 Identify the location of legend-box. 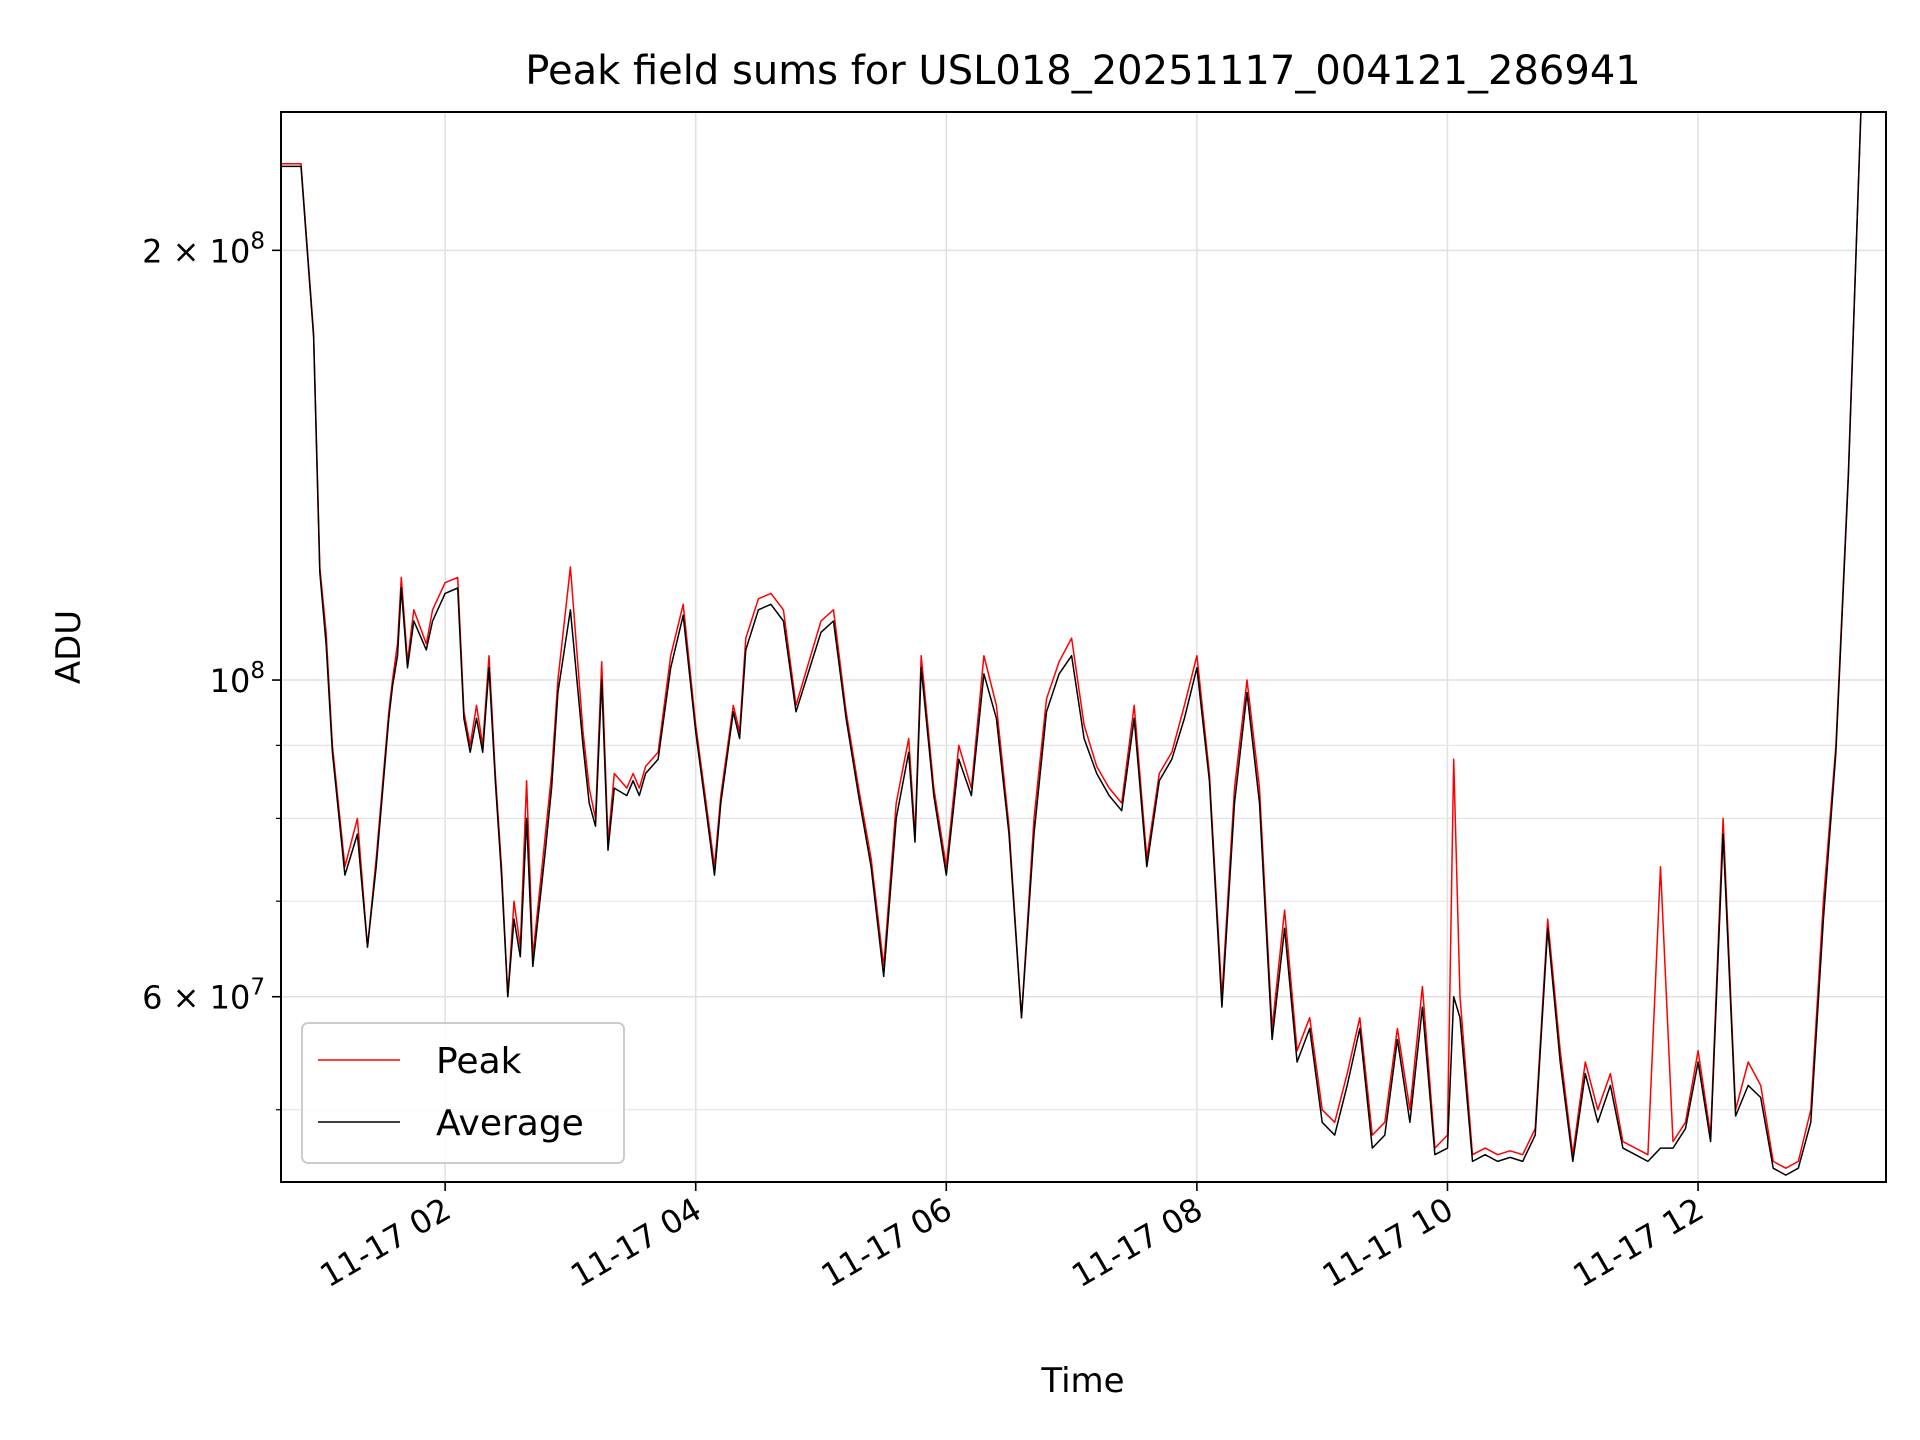
(463, 1093).